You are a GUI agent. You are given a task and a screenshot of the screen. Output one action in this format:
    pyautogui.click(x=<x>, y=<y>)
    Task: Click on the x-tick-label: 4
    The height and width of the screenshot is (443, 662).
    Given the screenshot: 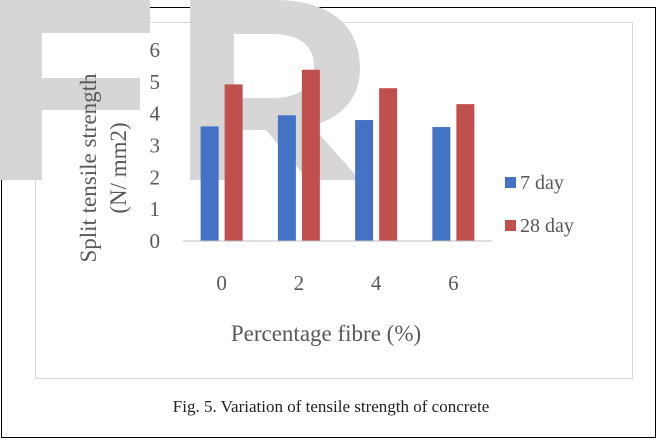 What is the action you would take?
    pyautogui.click(x=376, y=283)
    